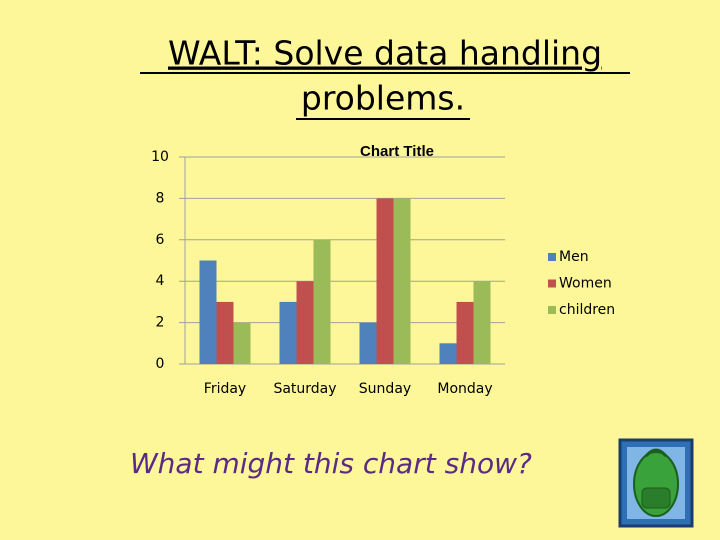  Describe the element at coordinates (160, 364) in the screenshot. I see `y-tick-label: 0` at that location.